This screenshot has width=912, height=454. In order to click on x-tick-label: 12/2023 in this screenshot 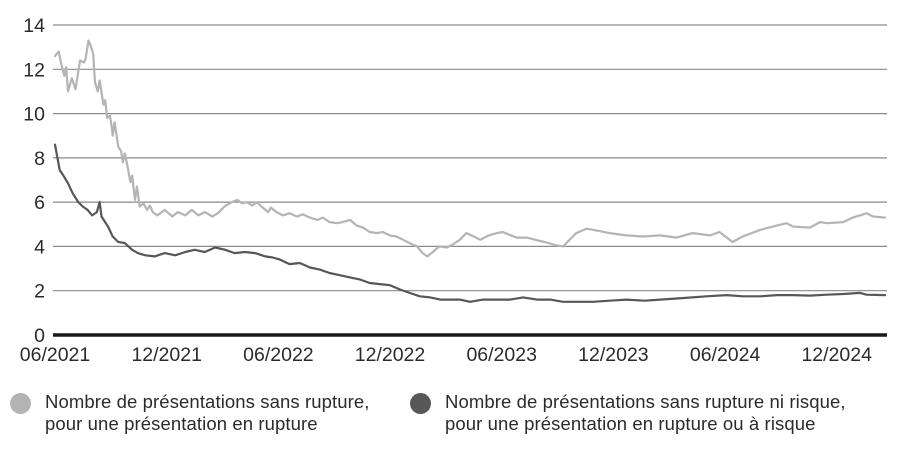, I will do `click(613, 355)`.